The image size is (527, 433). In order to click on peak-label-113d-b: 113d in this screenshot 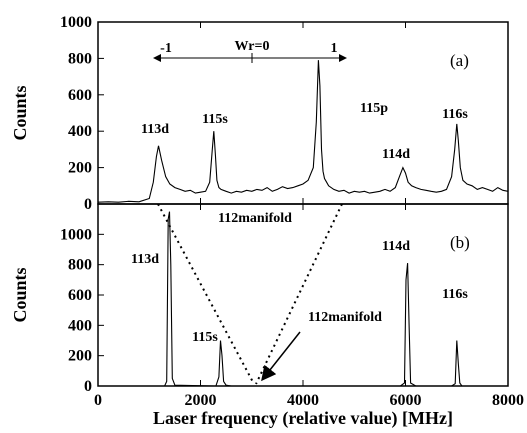, I will do `click(145, 259)`.